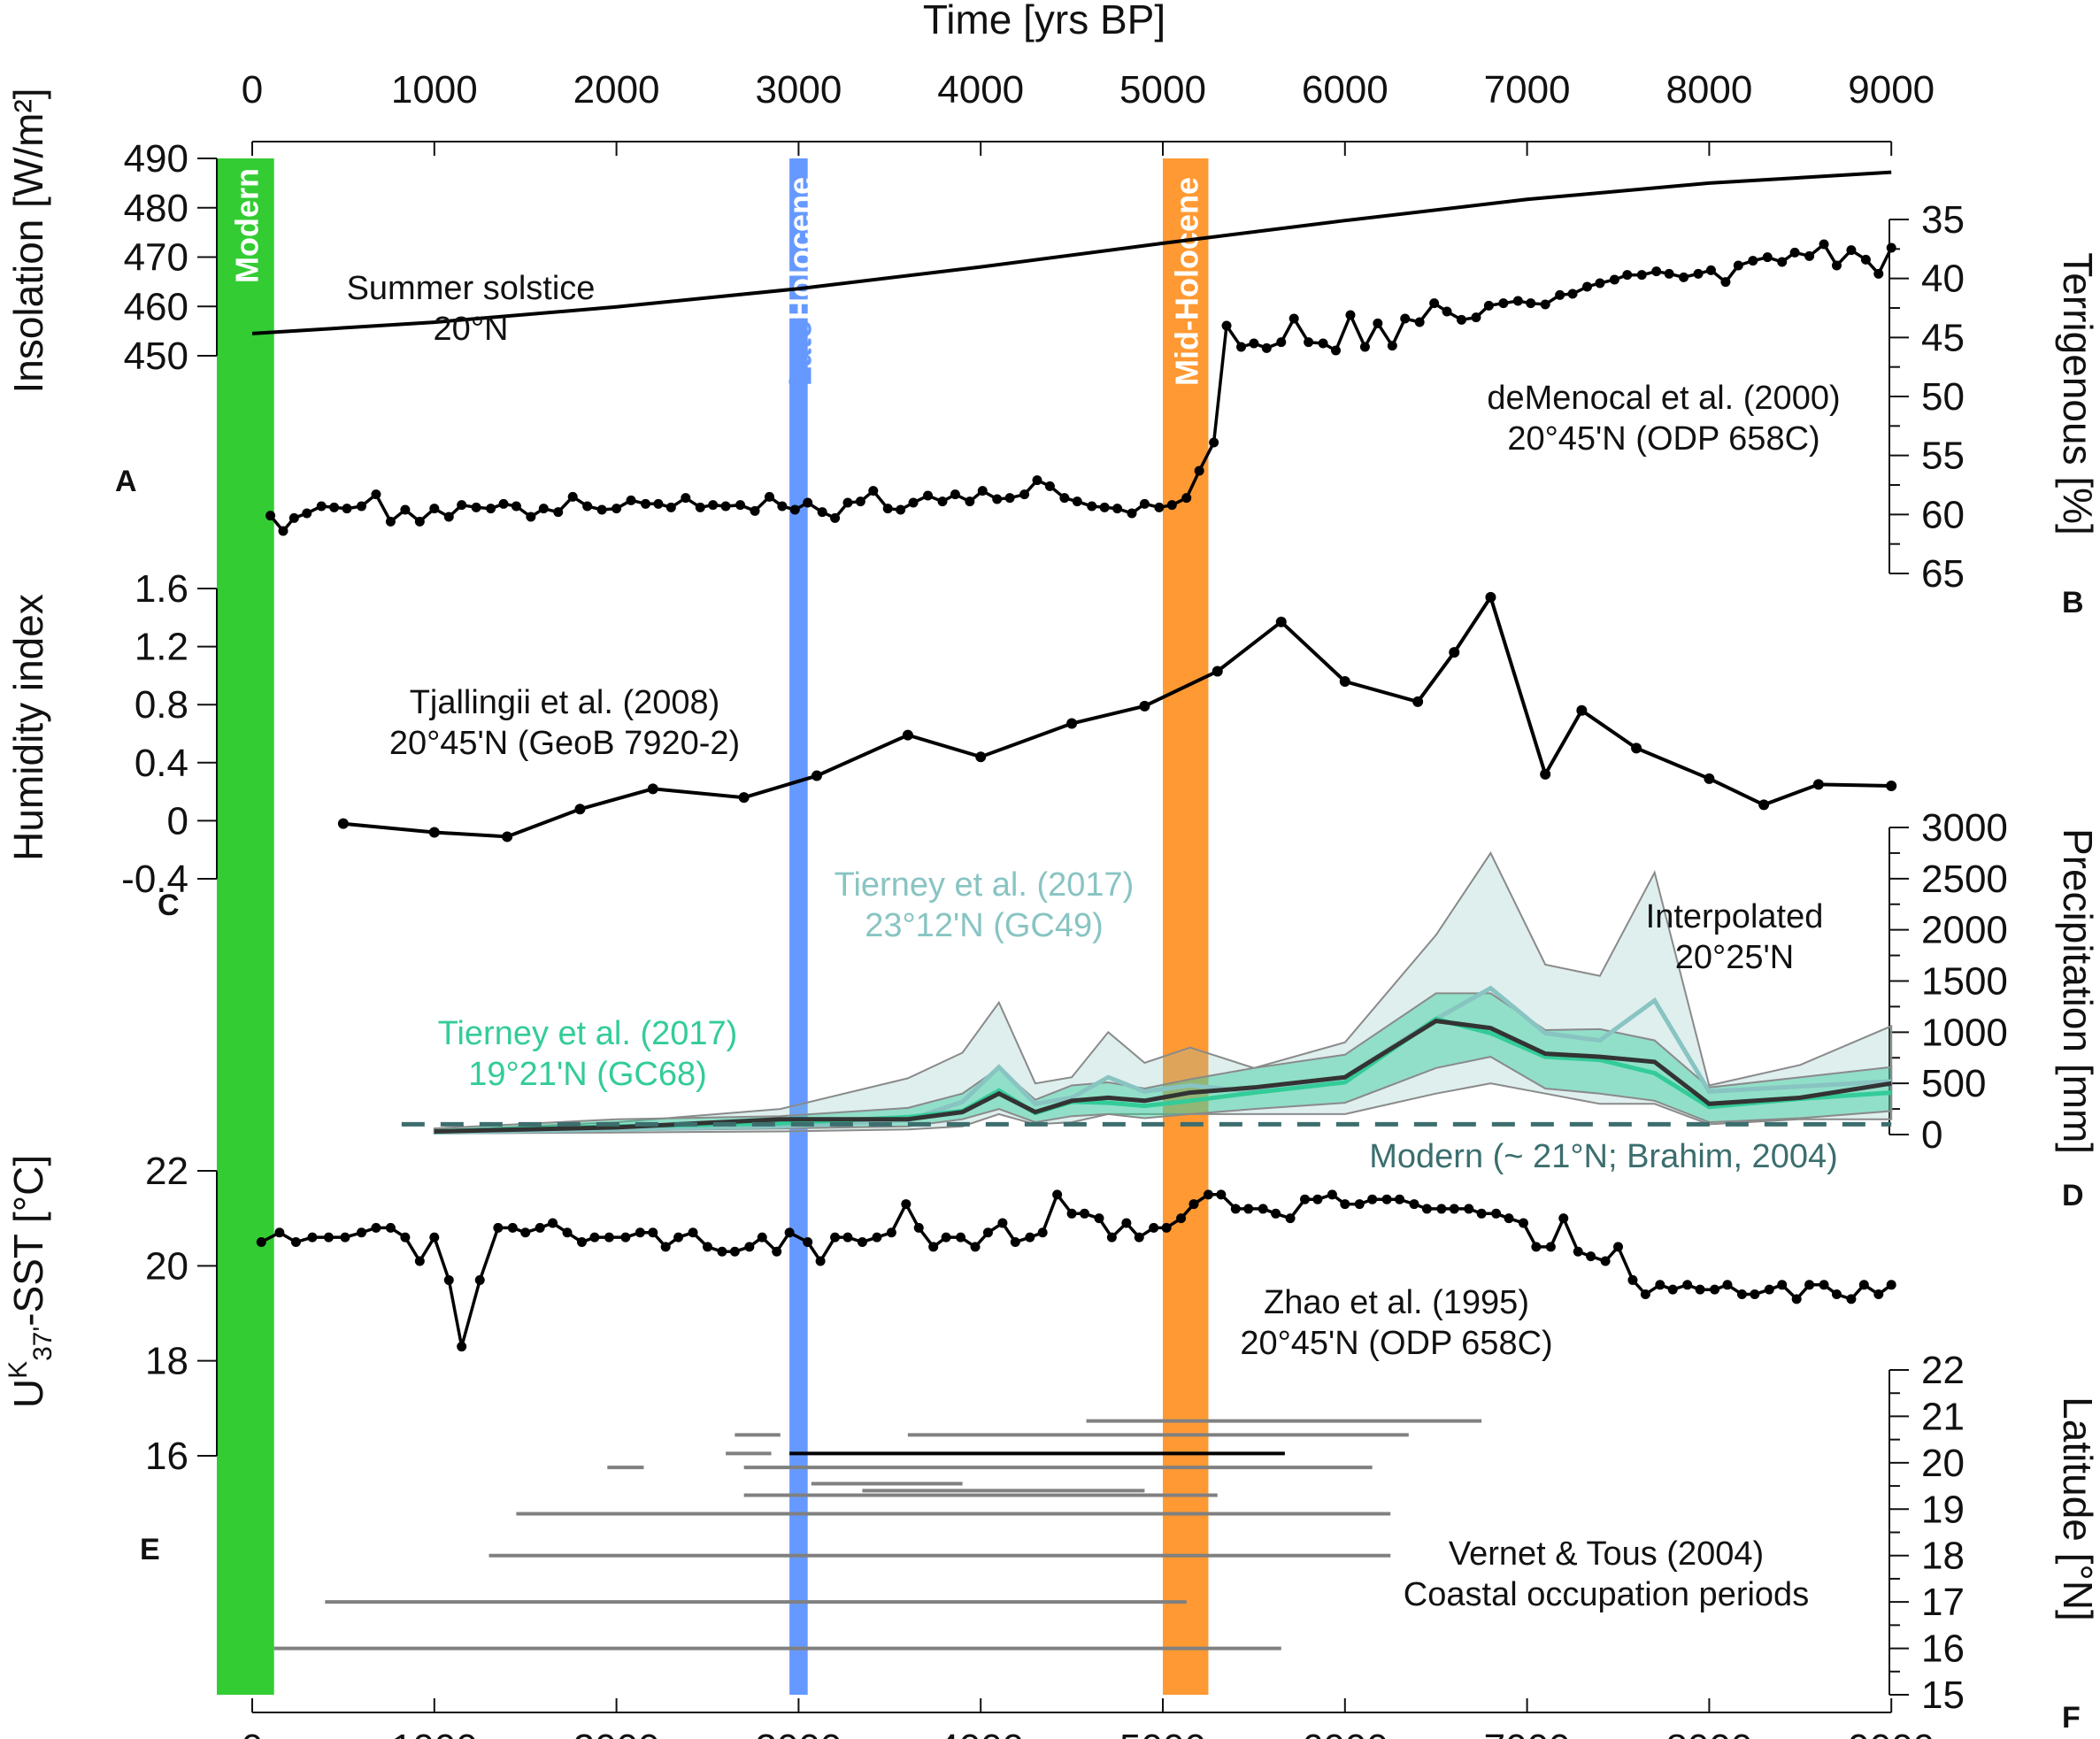 Image resolution: width=2100 pixels, height=1739 pixels. What do you see at coordinates (1964, 982) in the screenshot?
I see `y-tick-label: 1500` at bounding box center [1964, 982].